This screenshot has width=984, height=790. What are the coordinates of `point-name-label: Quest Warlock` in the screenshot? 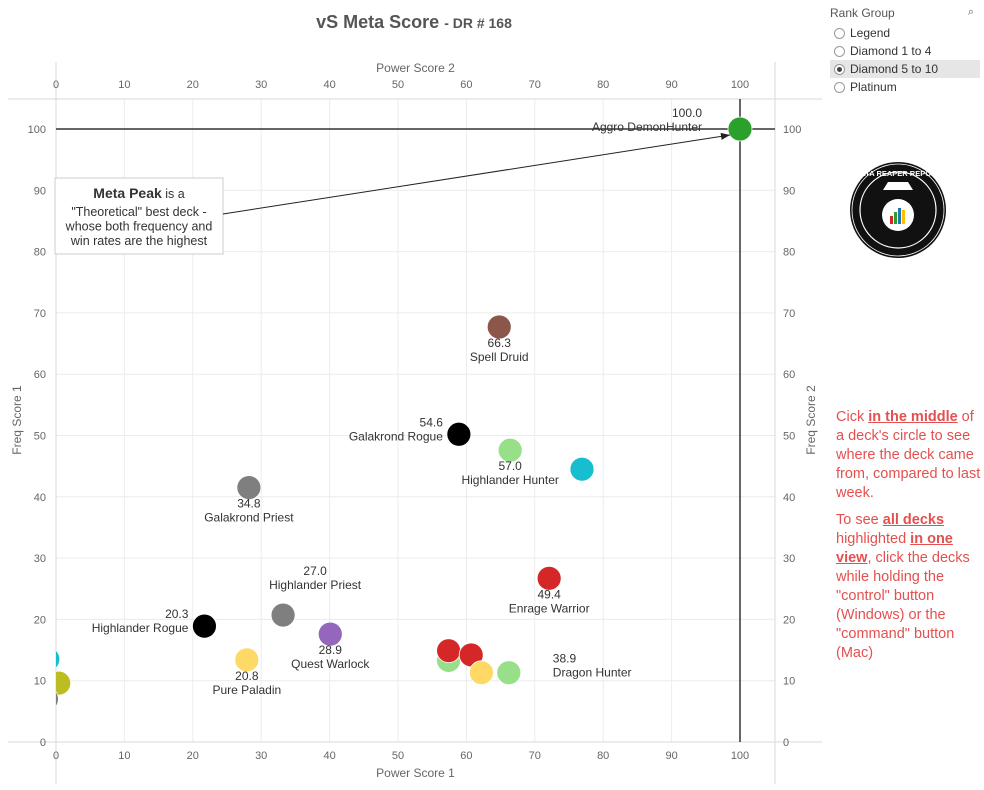 It's located at (330, 664).